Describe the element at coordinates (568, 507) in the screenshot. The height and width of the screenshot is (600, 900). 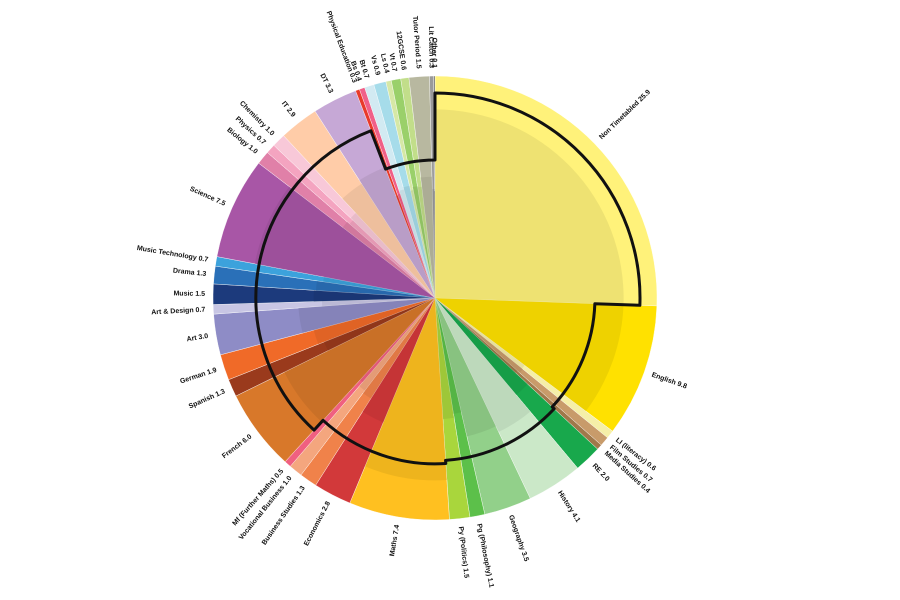
I see `slice-label: History 4.1` at that location.